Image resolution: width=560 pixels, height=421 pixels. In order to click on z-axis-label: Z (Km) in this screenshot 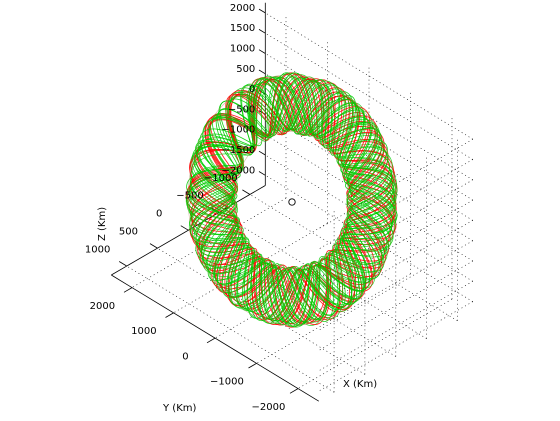, I will do `click(102, 224)`.